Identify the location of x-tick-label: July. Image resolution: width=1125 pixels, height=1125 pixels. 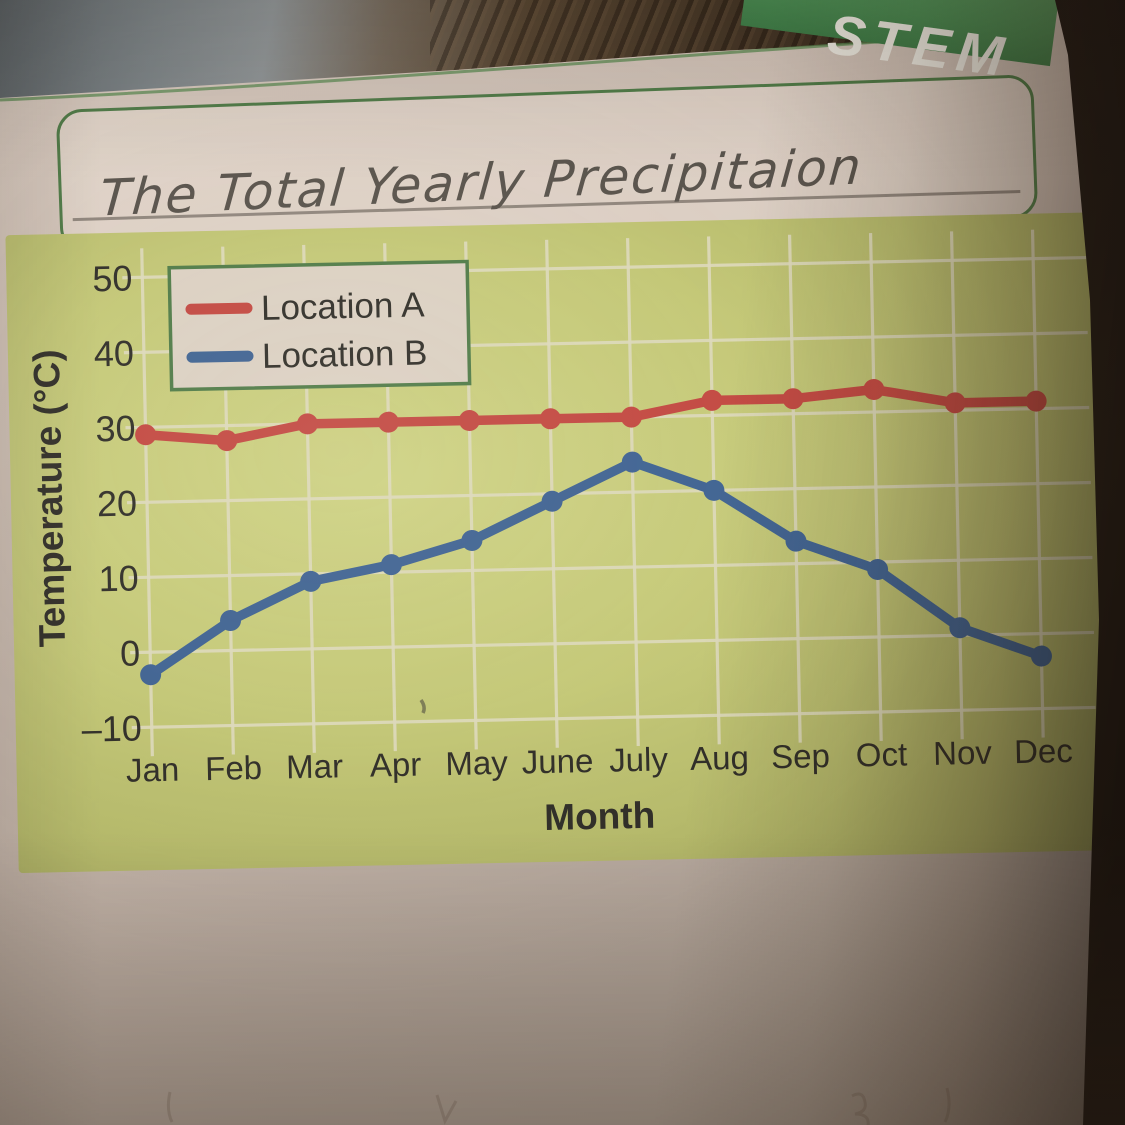
(639, 759).